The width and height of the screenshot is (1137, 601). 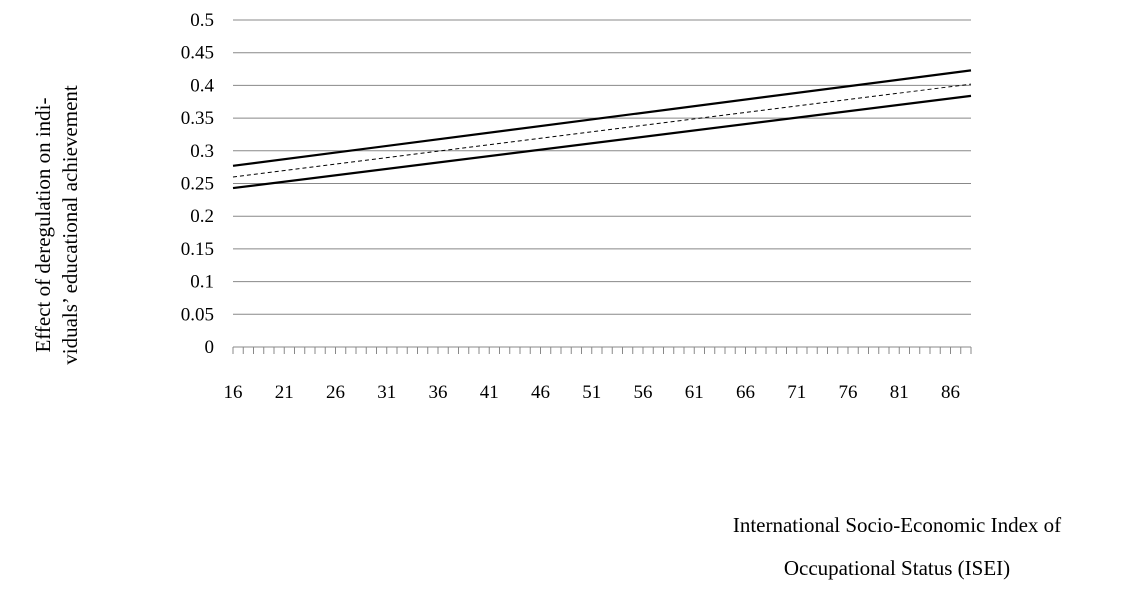 What do you see at coordinates (489, 392) in the screenshot?
I see `x-tick-label: 41` at bounding box center [489, 392].